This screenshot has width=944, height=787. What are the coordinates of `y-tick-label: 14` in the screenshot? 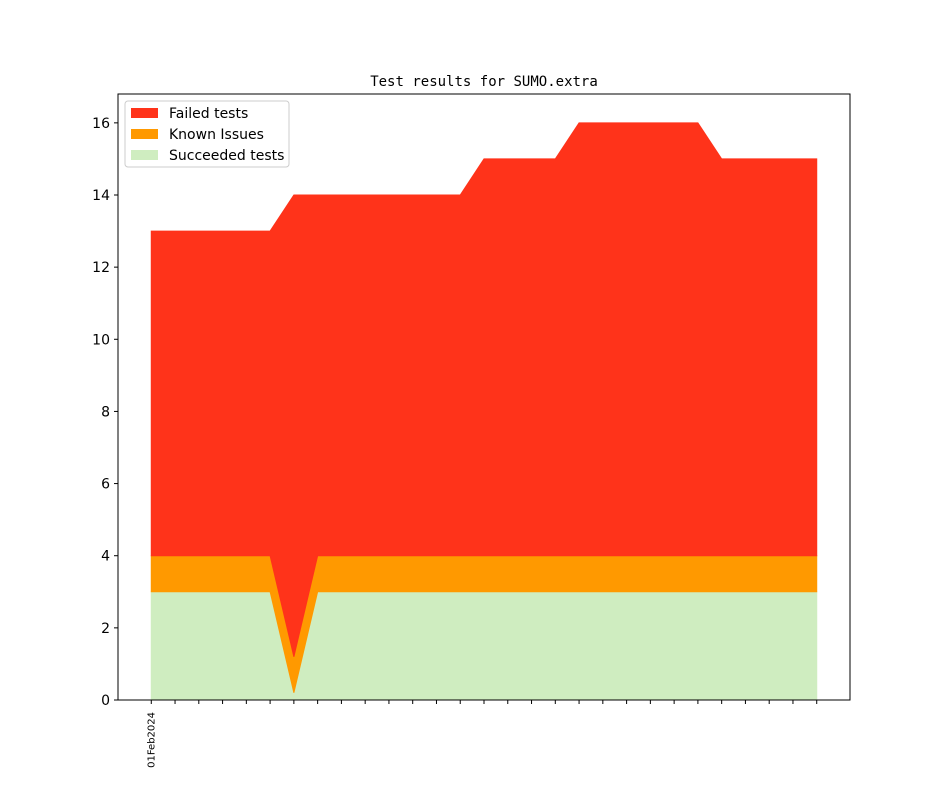 It's located at (101, 196).